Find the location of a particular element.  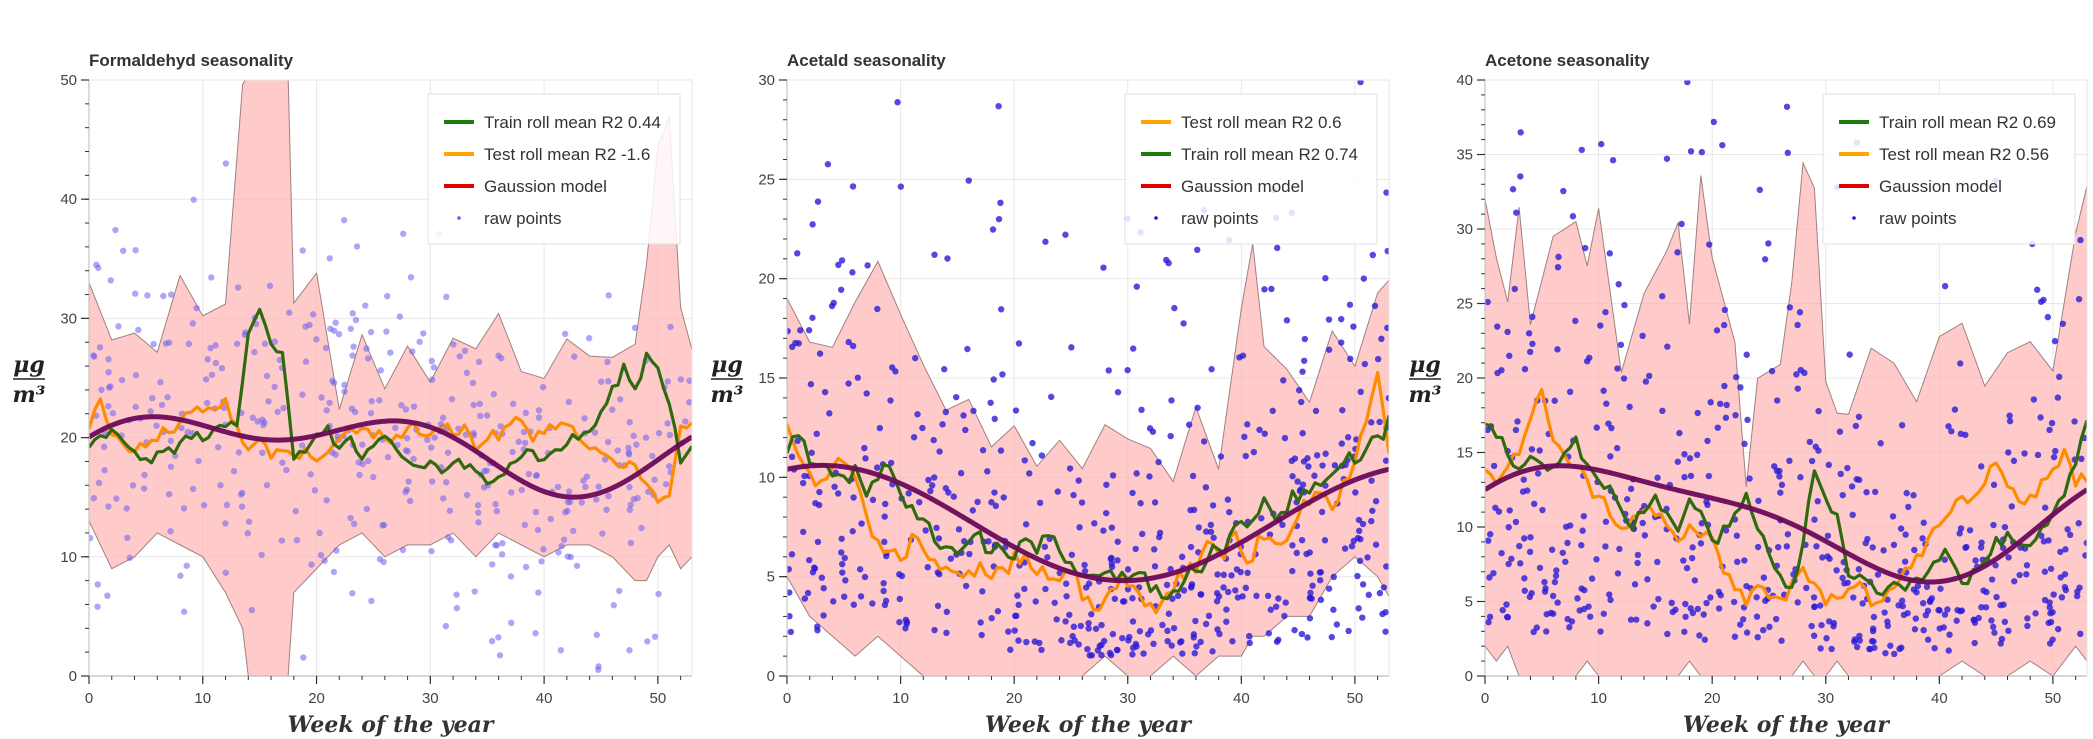

y-tick-label: 20 is located at coordinates (68, 438).